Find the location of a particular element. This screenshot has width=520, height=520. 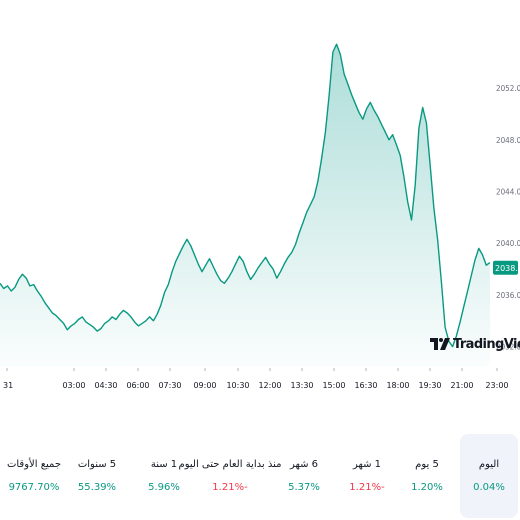

x-tick-label: 12:00 is located at coordinates (269, 385).